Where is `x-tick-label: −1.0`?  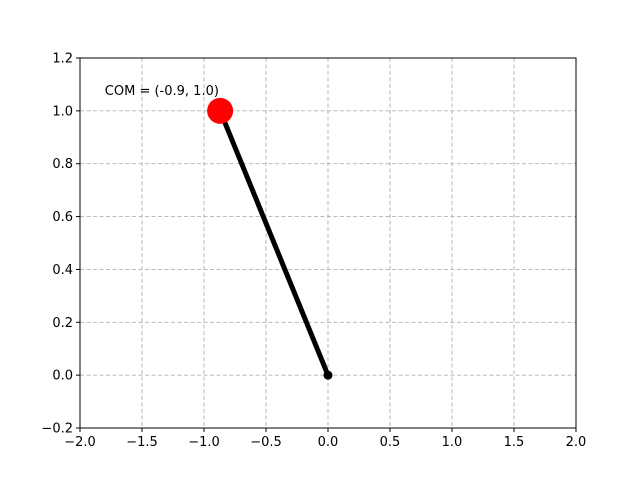
x-tick-label: −1.0 is located at coordinates (204, 442).